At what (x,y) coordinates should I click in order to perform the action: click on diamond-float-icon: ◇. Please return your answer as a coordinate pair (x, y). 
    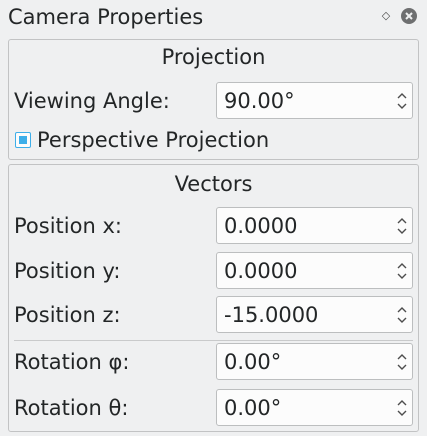
    Looking at the image, I should click on (386, 15).